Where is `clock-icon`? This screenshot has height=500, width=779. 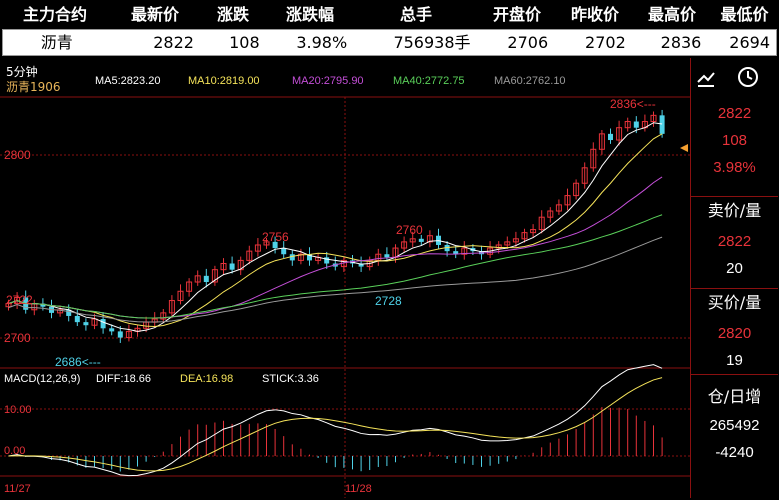
clock-icon is located at coordinates (748, 77).